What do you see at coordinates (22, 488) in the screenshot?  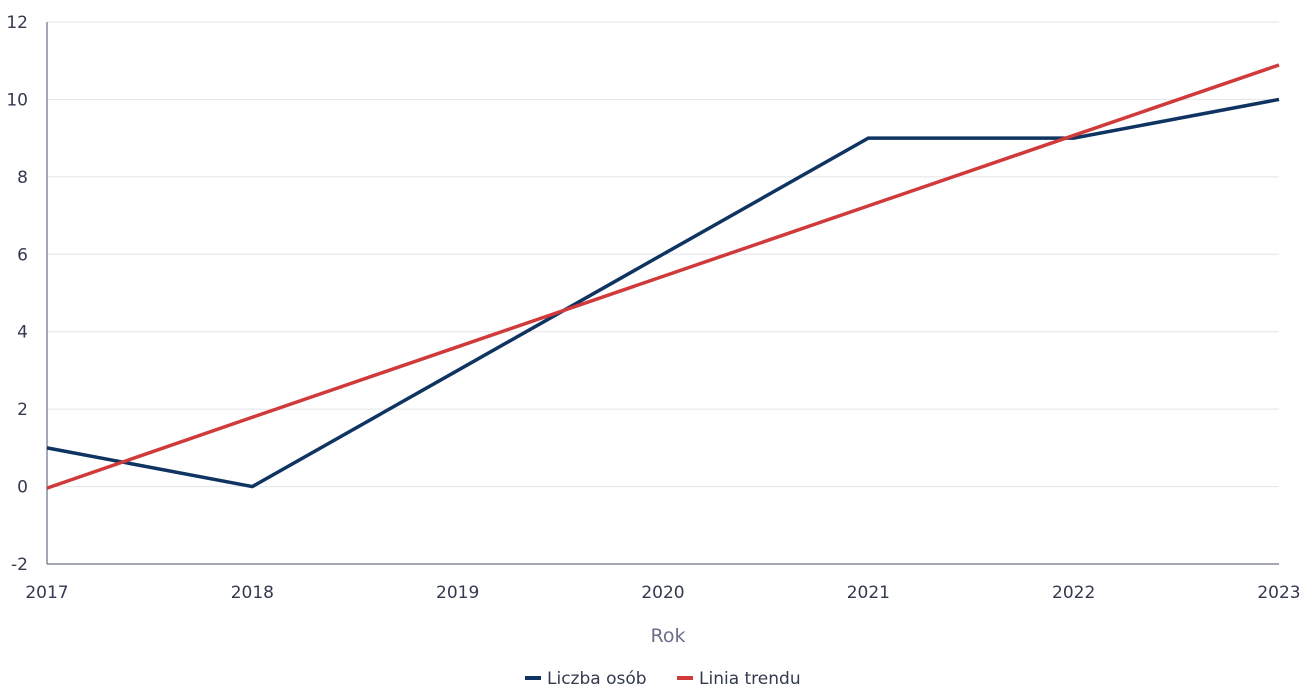 I see `y-tick-label: 0` at bounding box center [22, 488].